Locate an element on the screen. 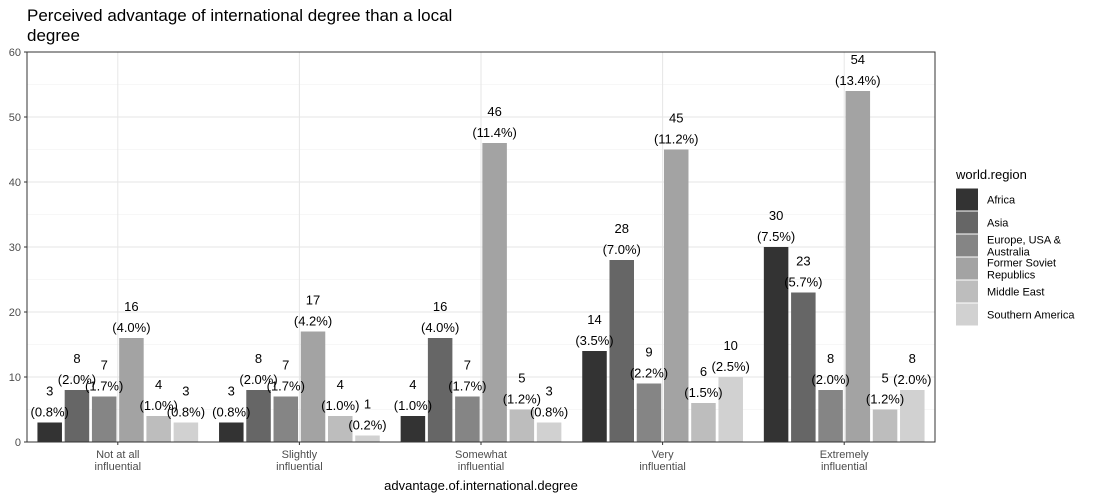 The image size is (1100, 500). data-label-percent: (1.5%) is located at coordinates (703, 392).